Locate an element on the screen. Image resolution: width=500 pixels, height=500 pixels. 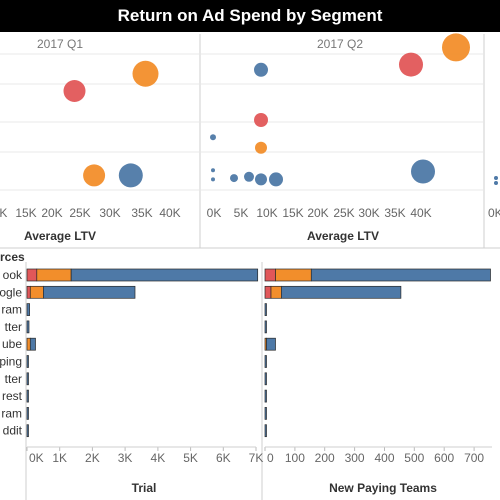
bar-tick-paying: 400 is located at coordinates (384, 458).